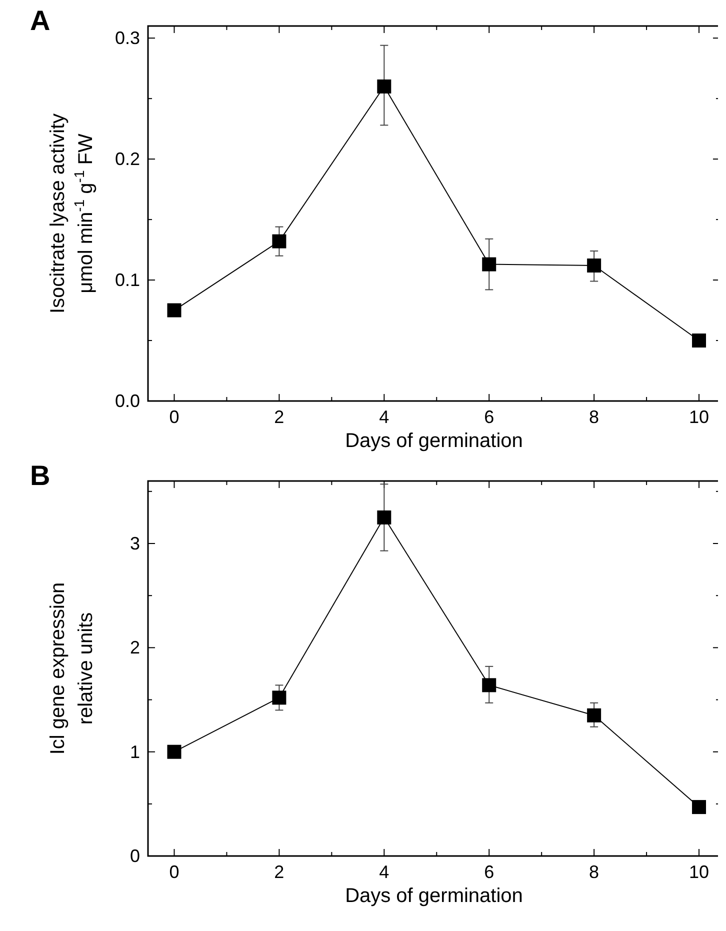  I want to click on y-tick-label: 0.1, so click(127, 280).